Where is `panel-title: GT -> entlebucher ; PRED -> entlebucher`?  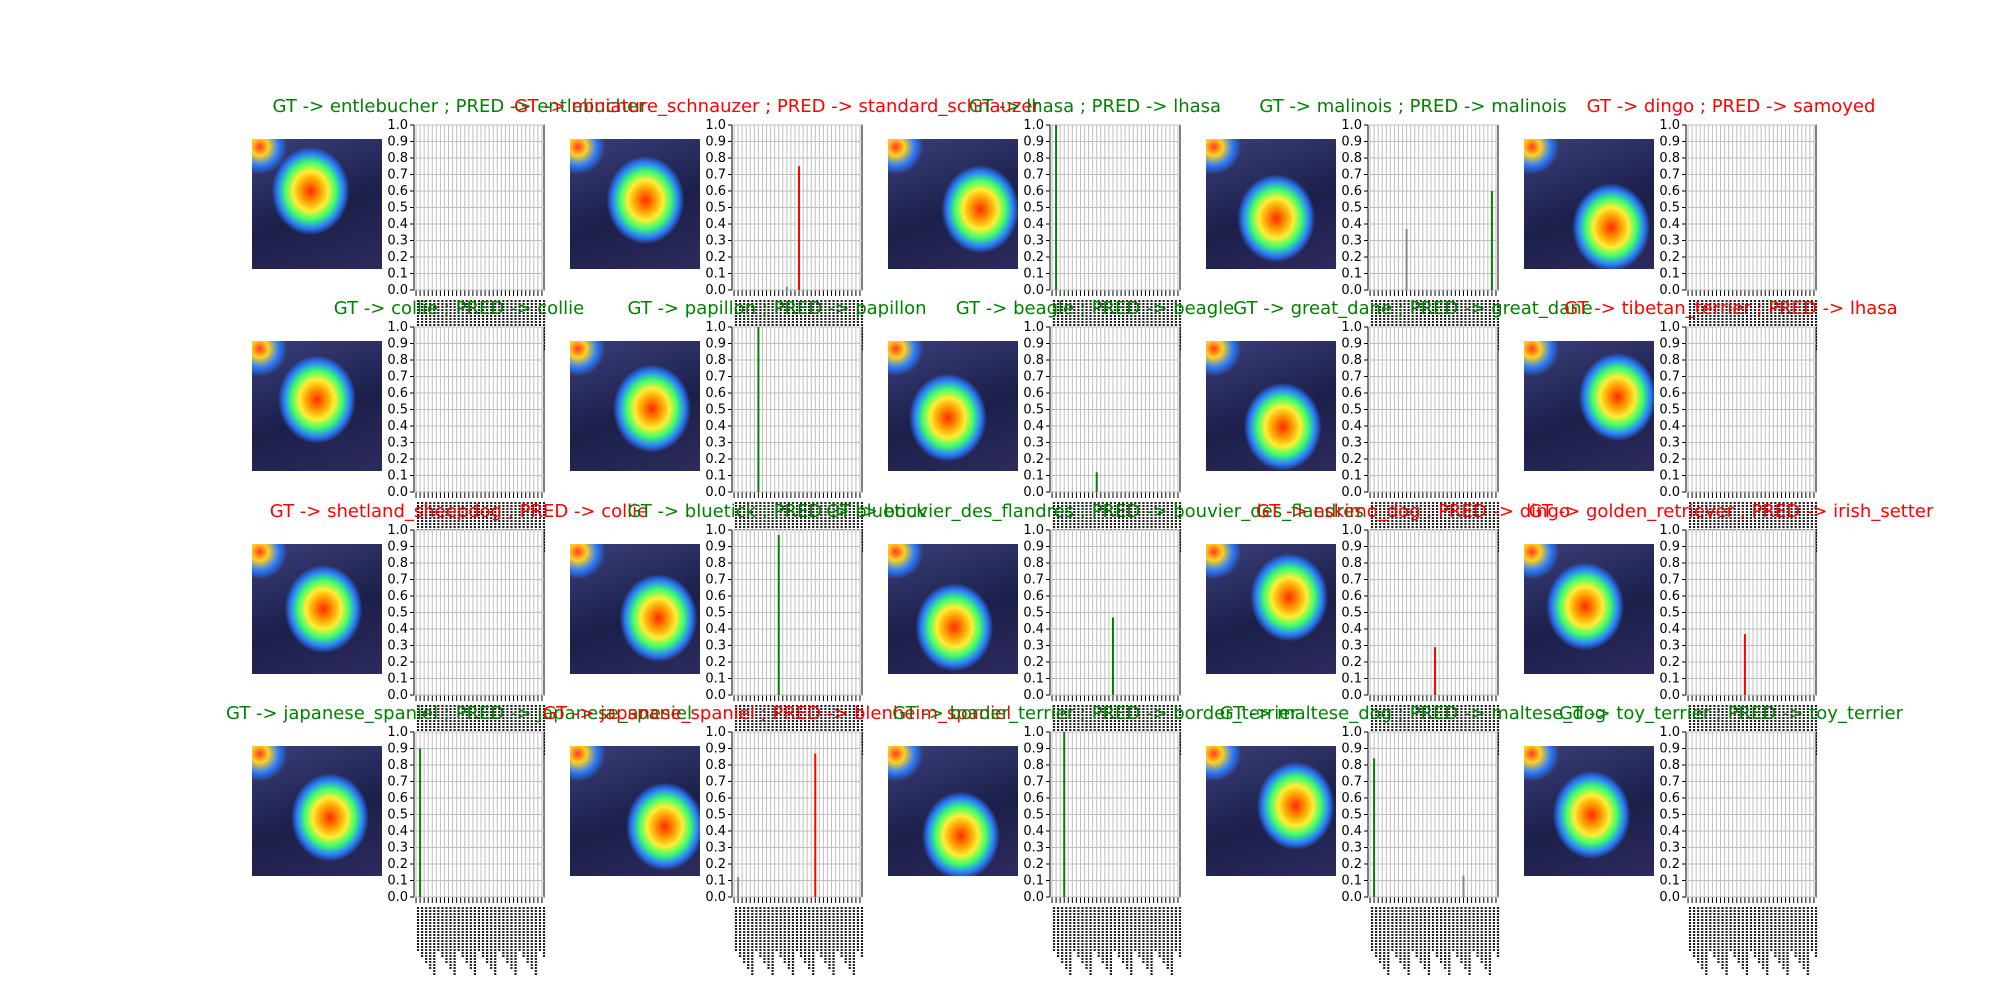 panel-title: GT -> entlebucher ; PRED -> entlebucher is located at coordinates (459, 106).